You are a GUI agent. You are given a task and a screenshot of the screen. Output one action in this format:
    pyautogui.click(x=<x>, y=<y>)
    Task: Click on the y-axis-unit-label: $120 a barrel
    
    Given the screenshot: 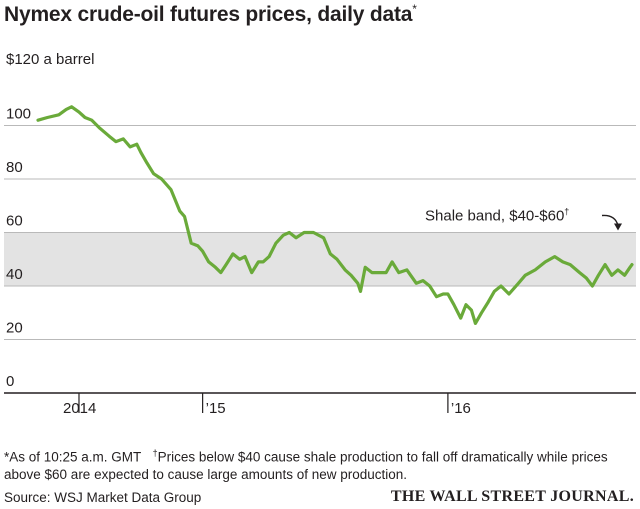 What is the action you would take?
    pyautogui.click(x=50, y=59)
    